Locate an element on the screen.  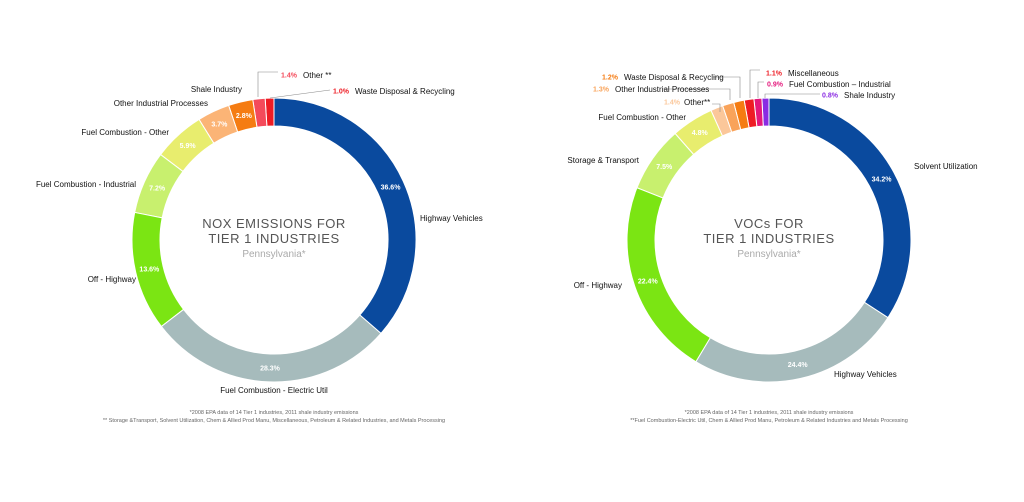
voc-value-label-other-industrial-processes: 1.3% is located at coordinates (601, 90).